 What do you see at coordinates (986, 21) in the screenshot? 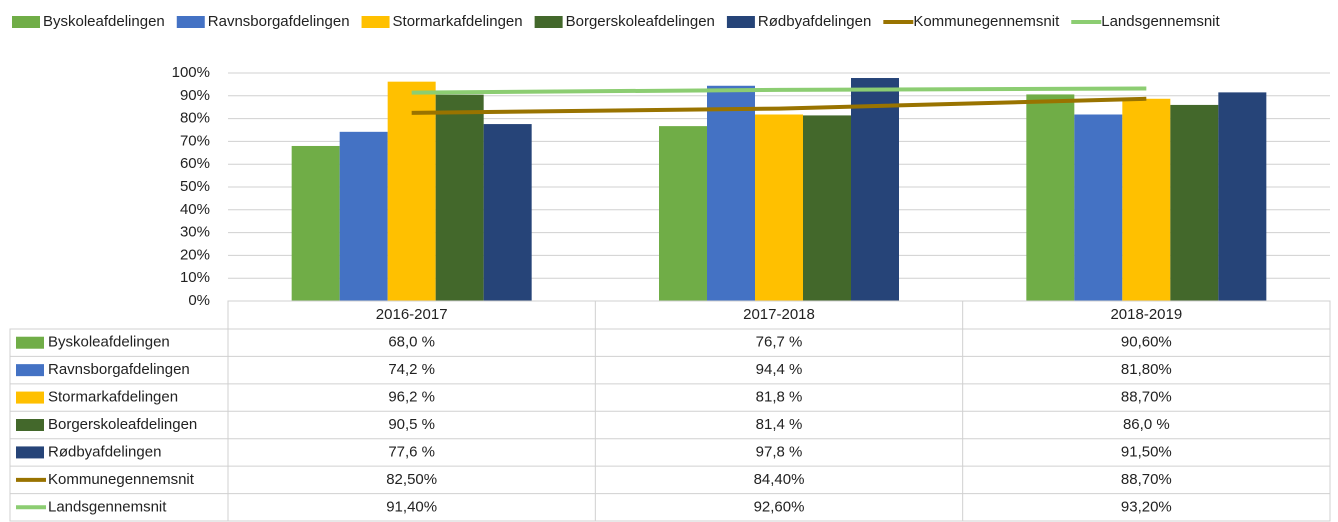
I see `legend-label: Kommunegennemsnit` at bounding box center [986, 21].